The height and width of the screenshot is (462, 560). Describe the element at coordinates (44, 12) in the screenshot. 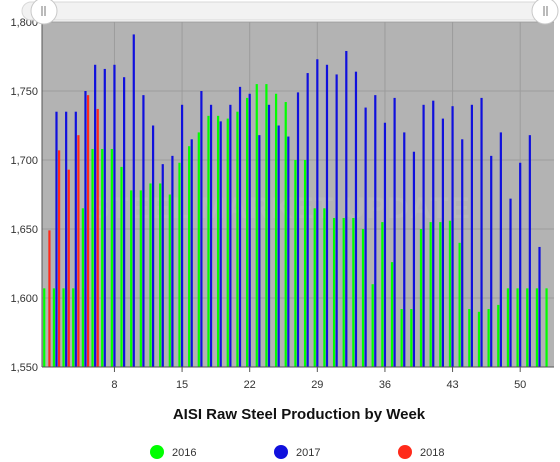

I see `scrollbar-left-handle` at that location.